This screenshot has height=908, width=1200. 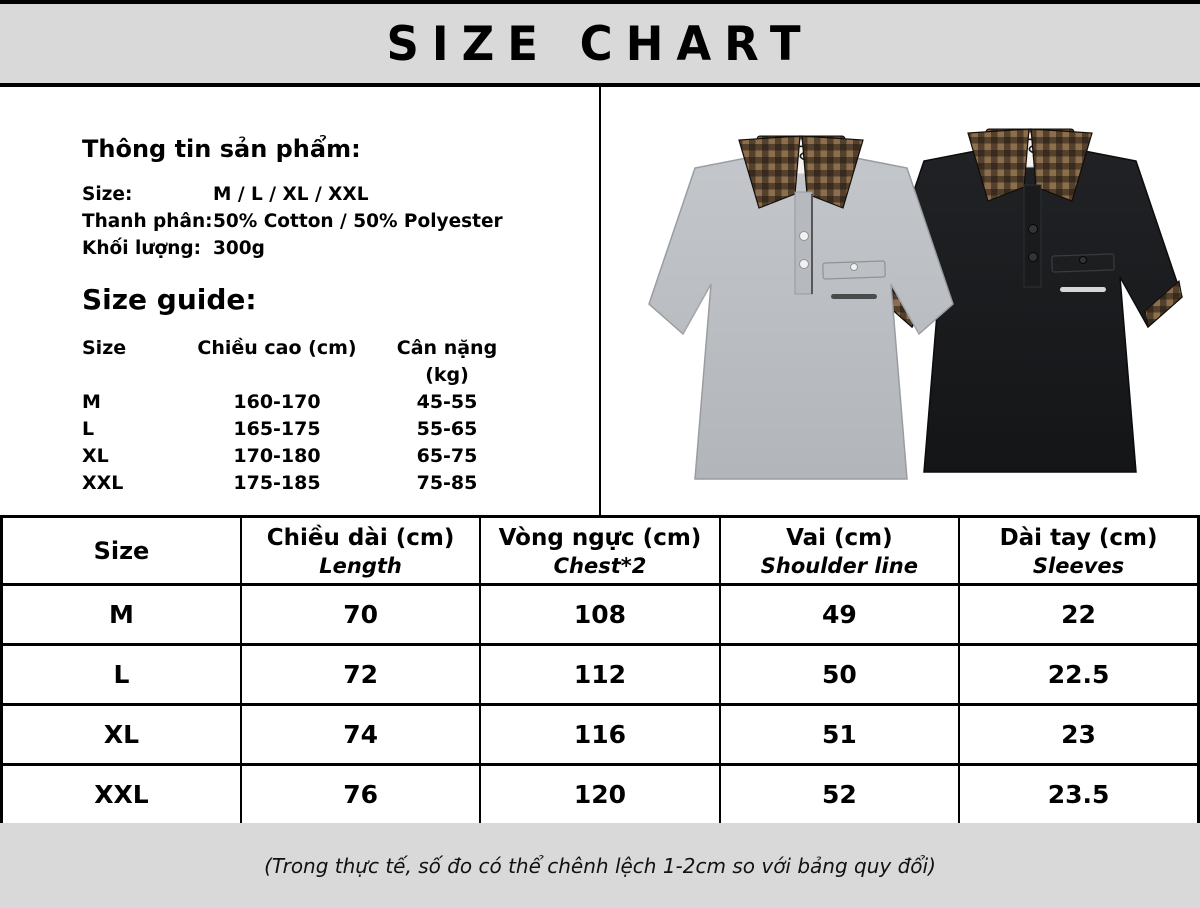 What do you see at coordinates (302, 362) in the screenshot?
I see `size-guide-header-row: Size Chiều cao (cm) Cân nặng (kg)` at bounding box center [302, 362].